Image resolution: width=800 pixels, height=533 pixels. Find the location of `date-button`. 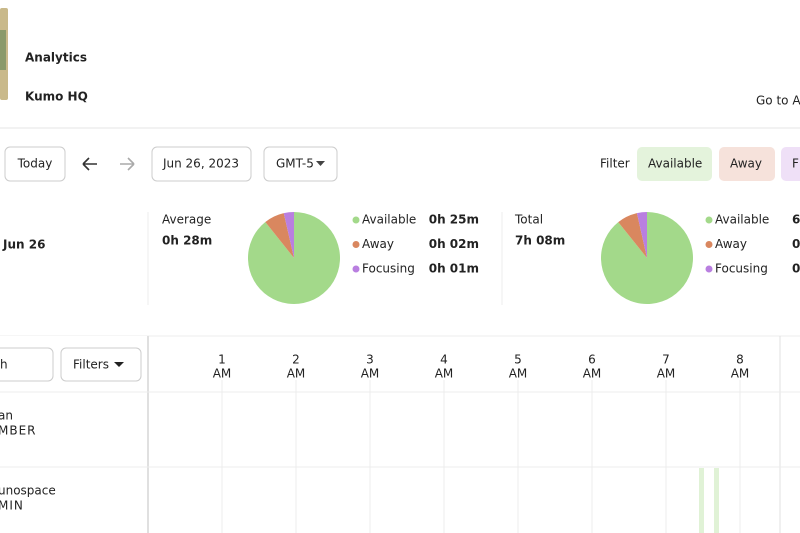

date-button is located at coordinates (201, 164).